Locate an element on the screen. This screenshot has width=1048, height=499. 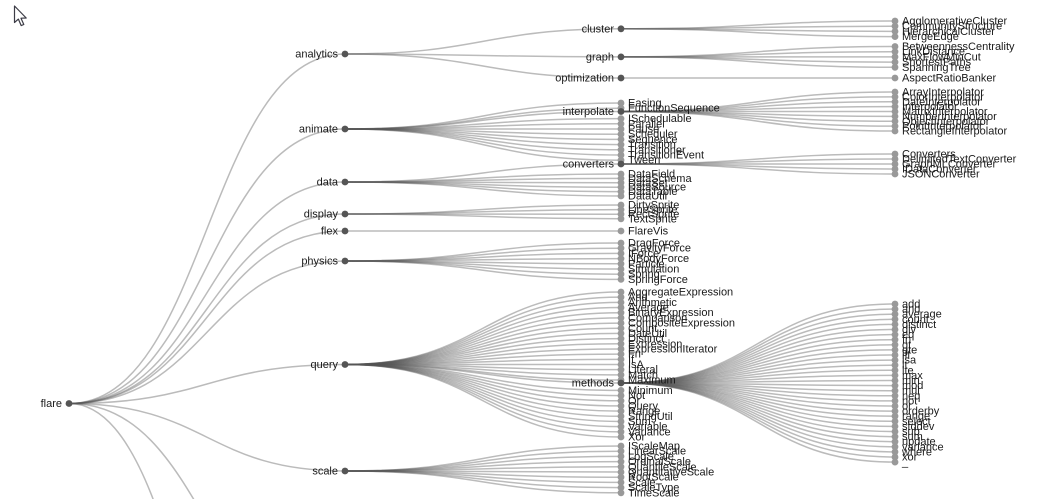
tree-node-where is located at coordinates (895, 452).